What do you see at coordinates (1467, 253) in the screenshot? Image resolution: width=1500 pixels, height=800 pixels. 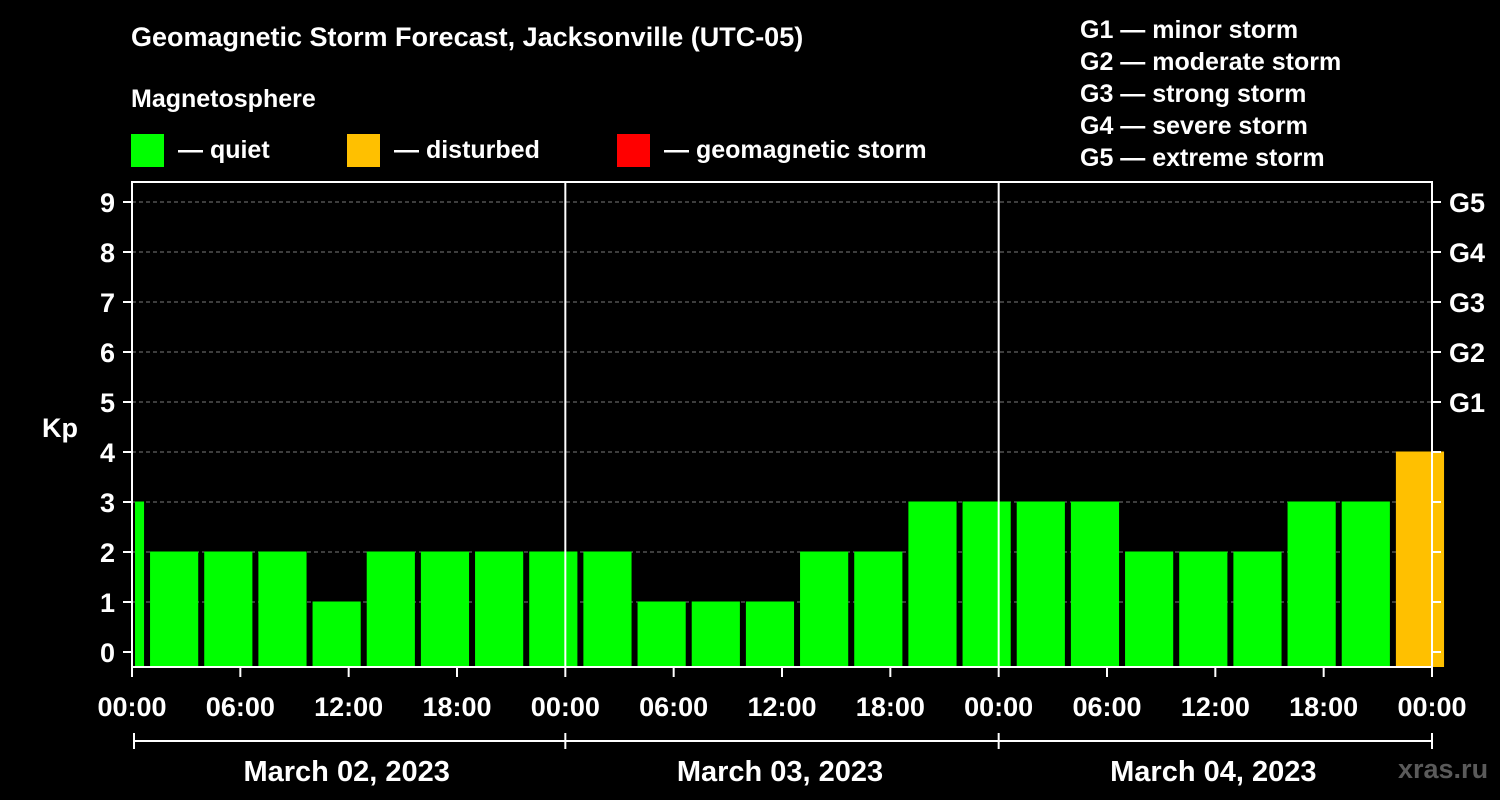 I see `storm-level-label: G4` at bounding box center [1467, 253].